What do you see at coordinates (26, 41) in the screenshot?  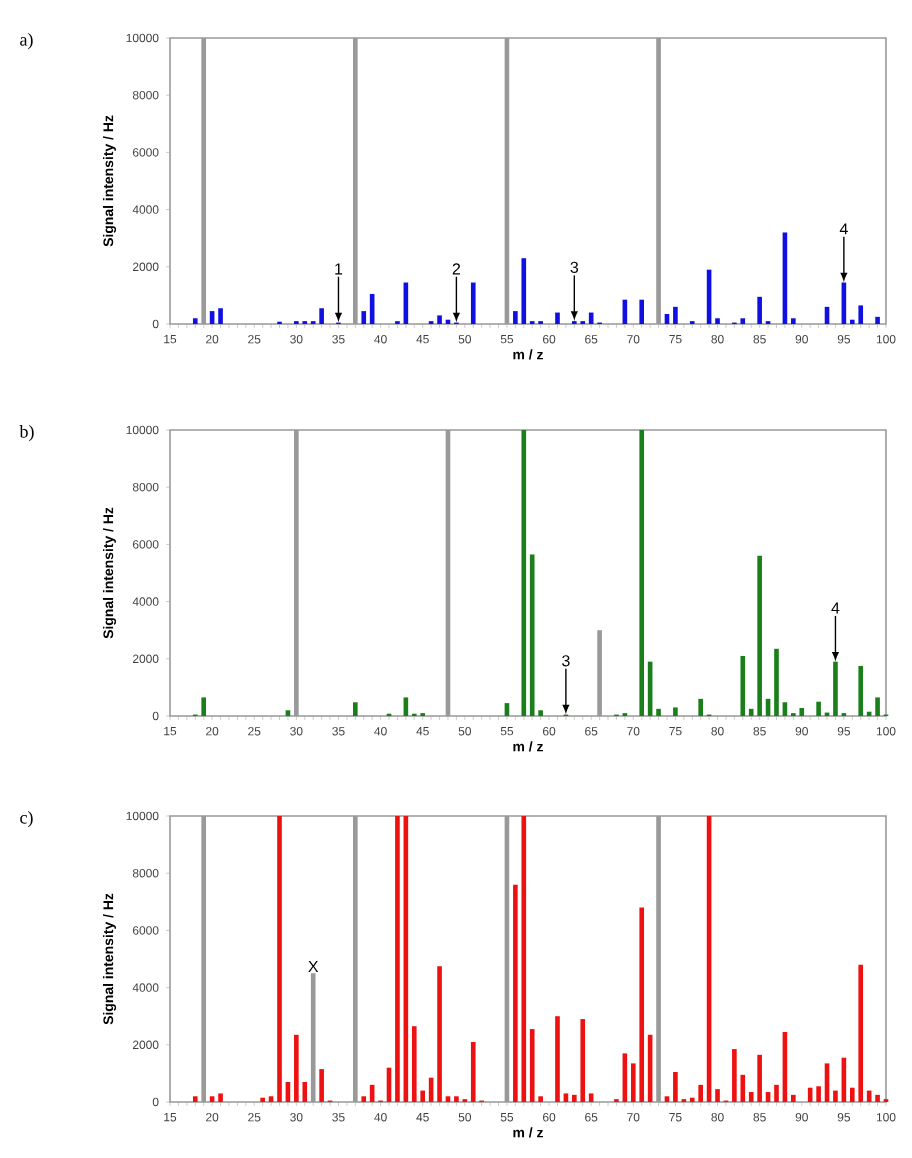 I see `text: a)` at bounding box center [26, 41].